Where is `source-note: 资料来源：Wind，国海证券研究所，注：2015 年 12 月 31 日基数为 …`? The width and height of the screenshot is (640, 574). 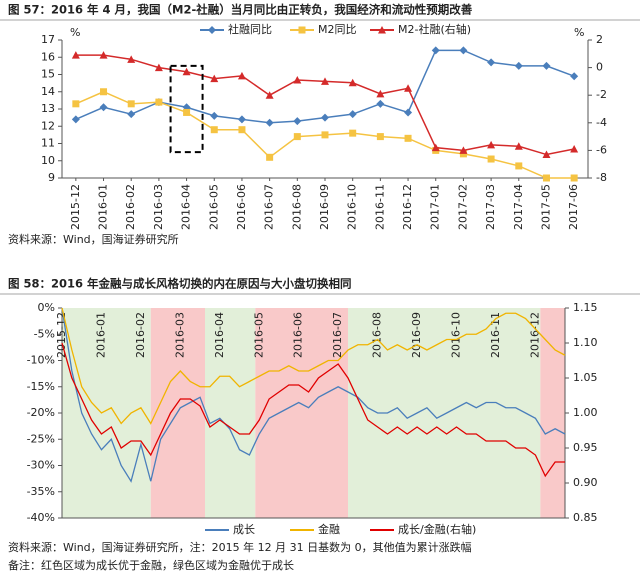
source-note: 资料来源：Wind，国海证券研究所，注：2015 年 12 月 31 日基数为 … is located at coordinates (240, 547).